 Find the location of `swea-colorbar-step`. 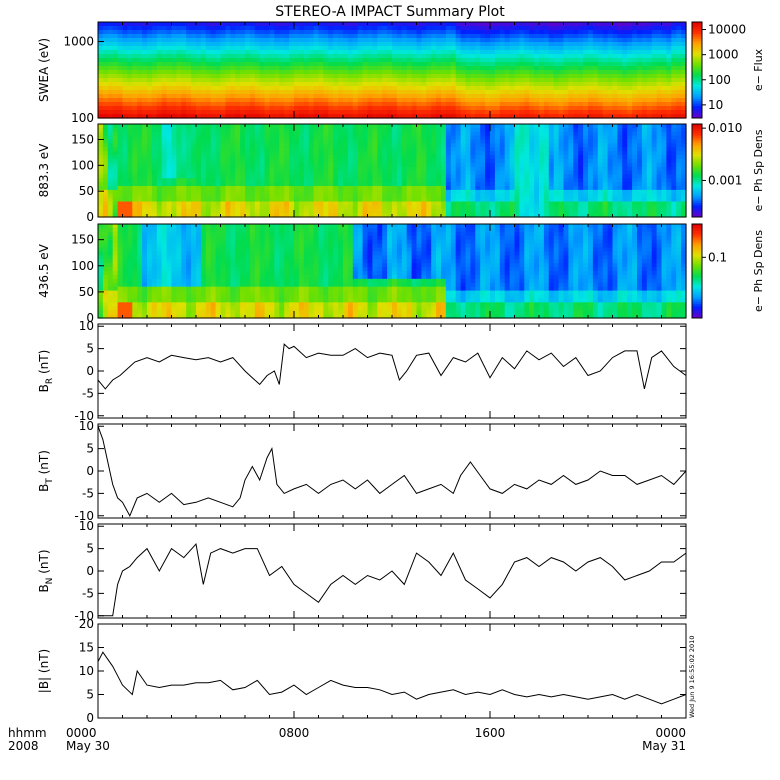

swea-colorbar-step is located at coordinates (697, 98).